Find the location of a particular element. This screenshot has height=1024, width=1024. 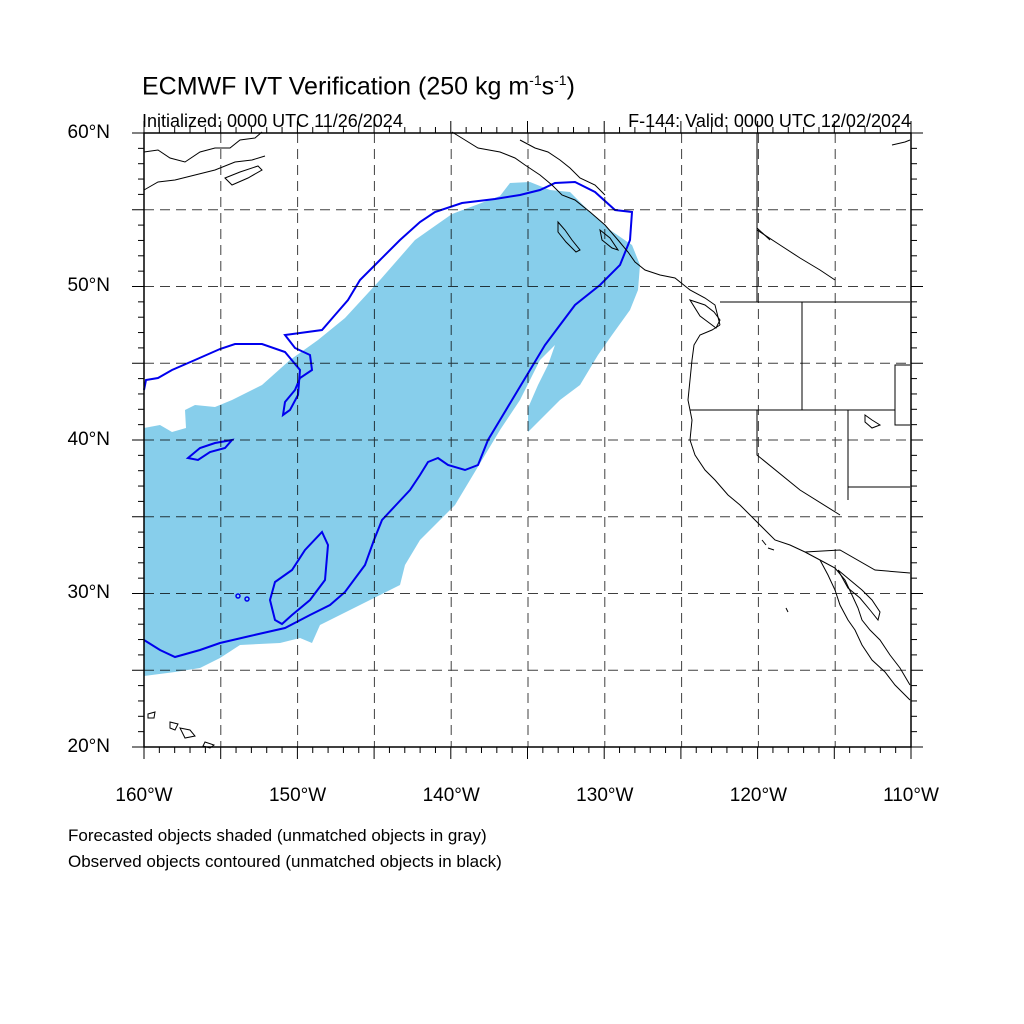

lon-label-160w: 160°W is located at coordinates (144, 795).